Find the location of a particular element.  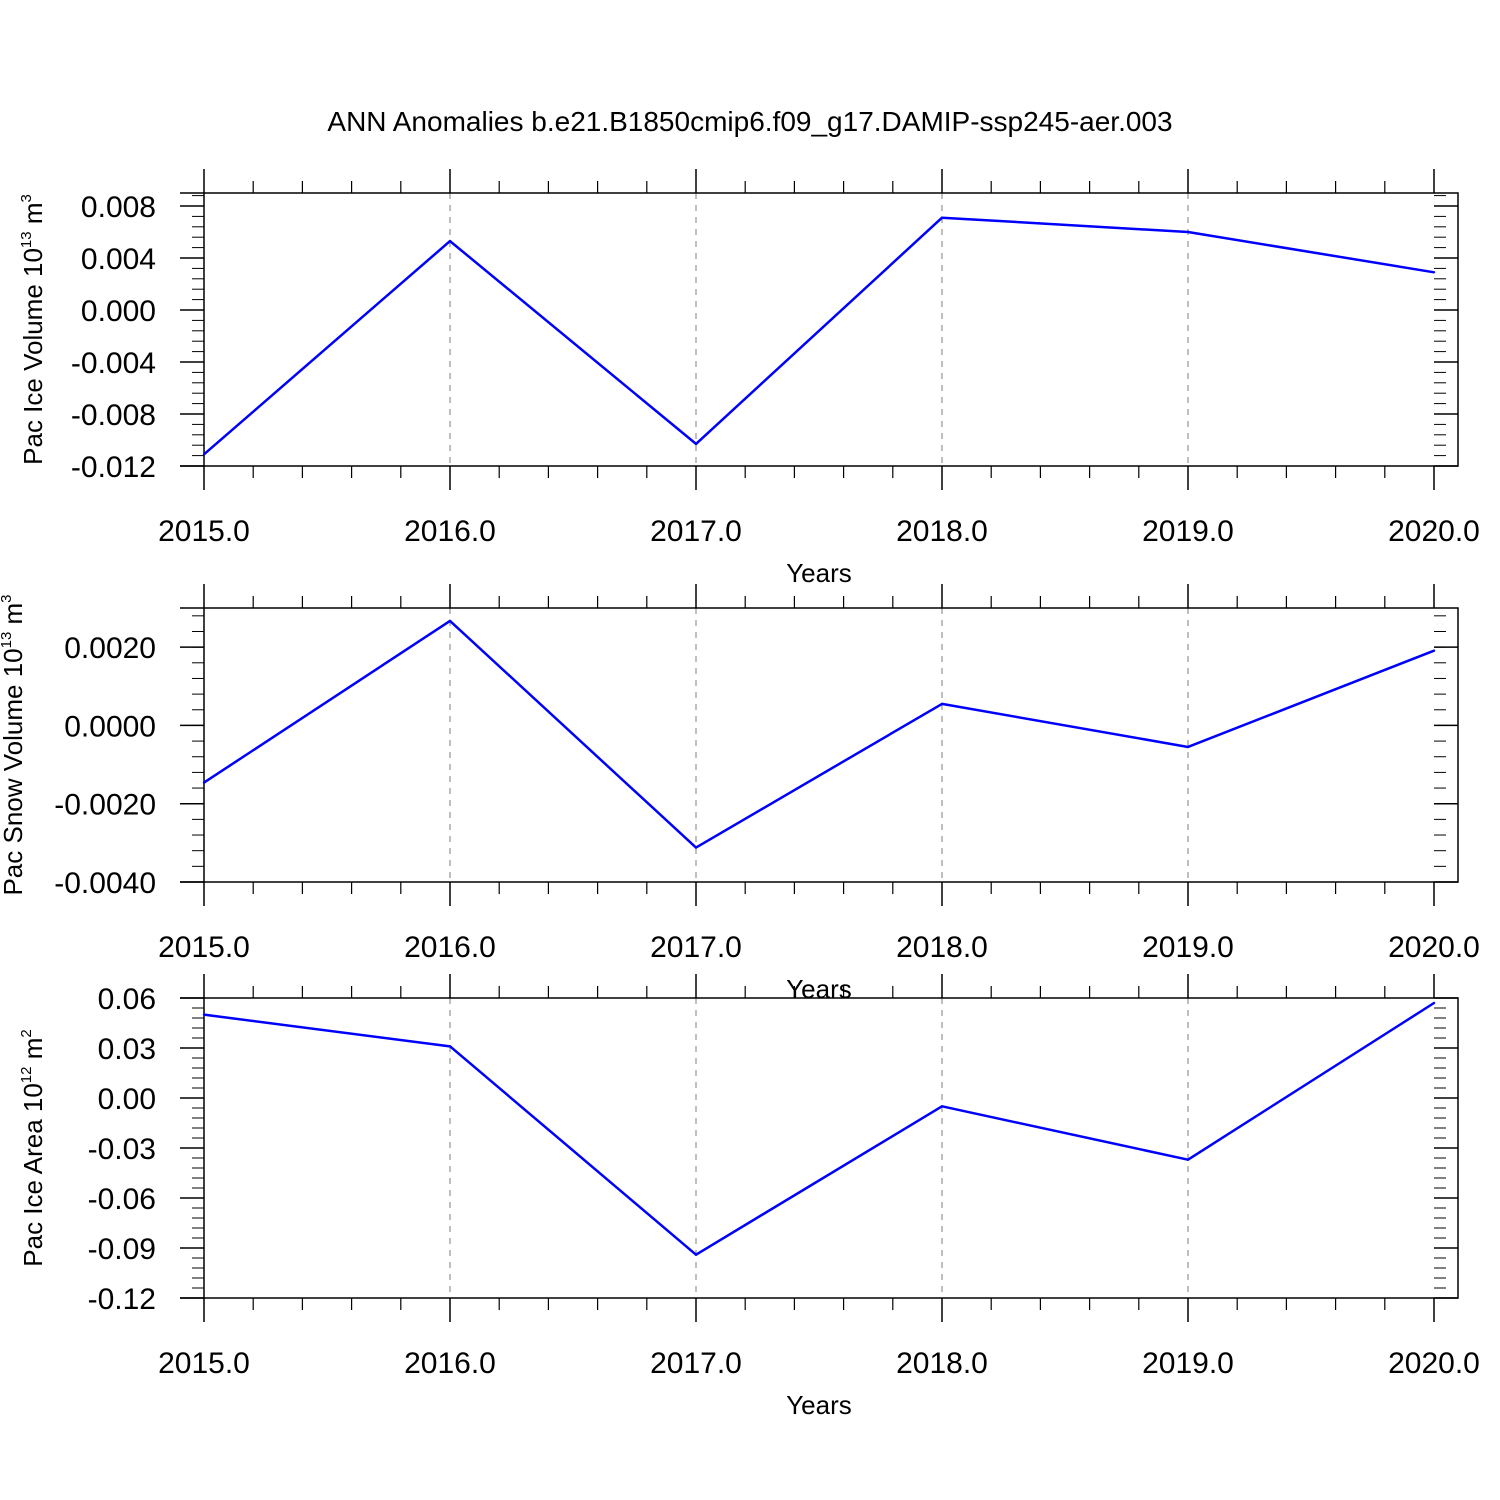

y-label-text: Pac Snow Volume 10 is located at coordinates (14, 771).